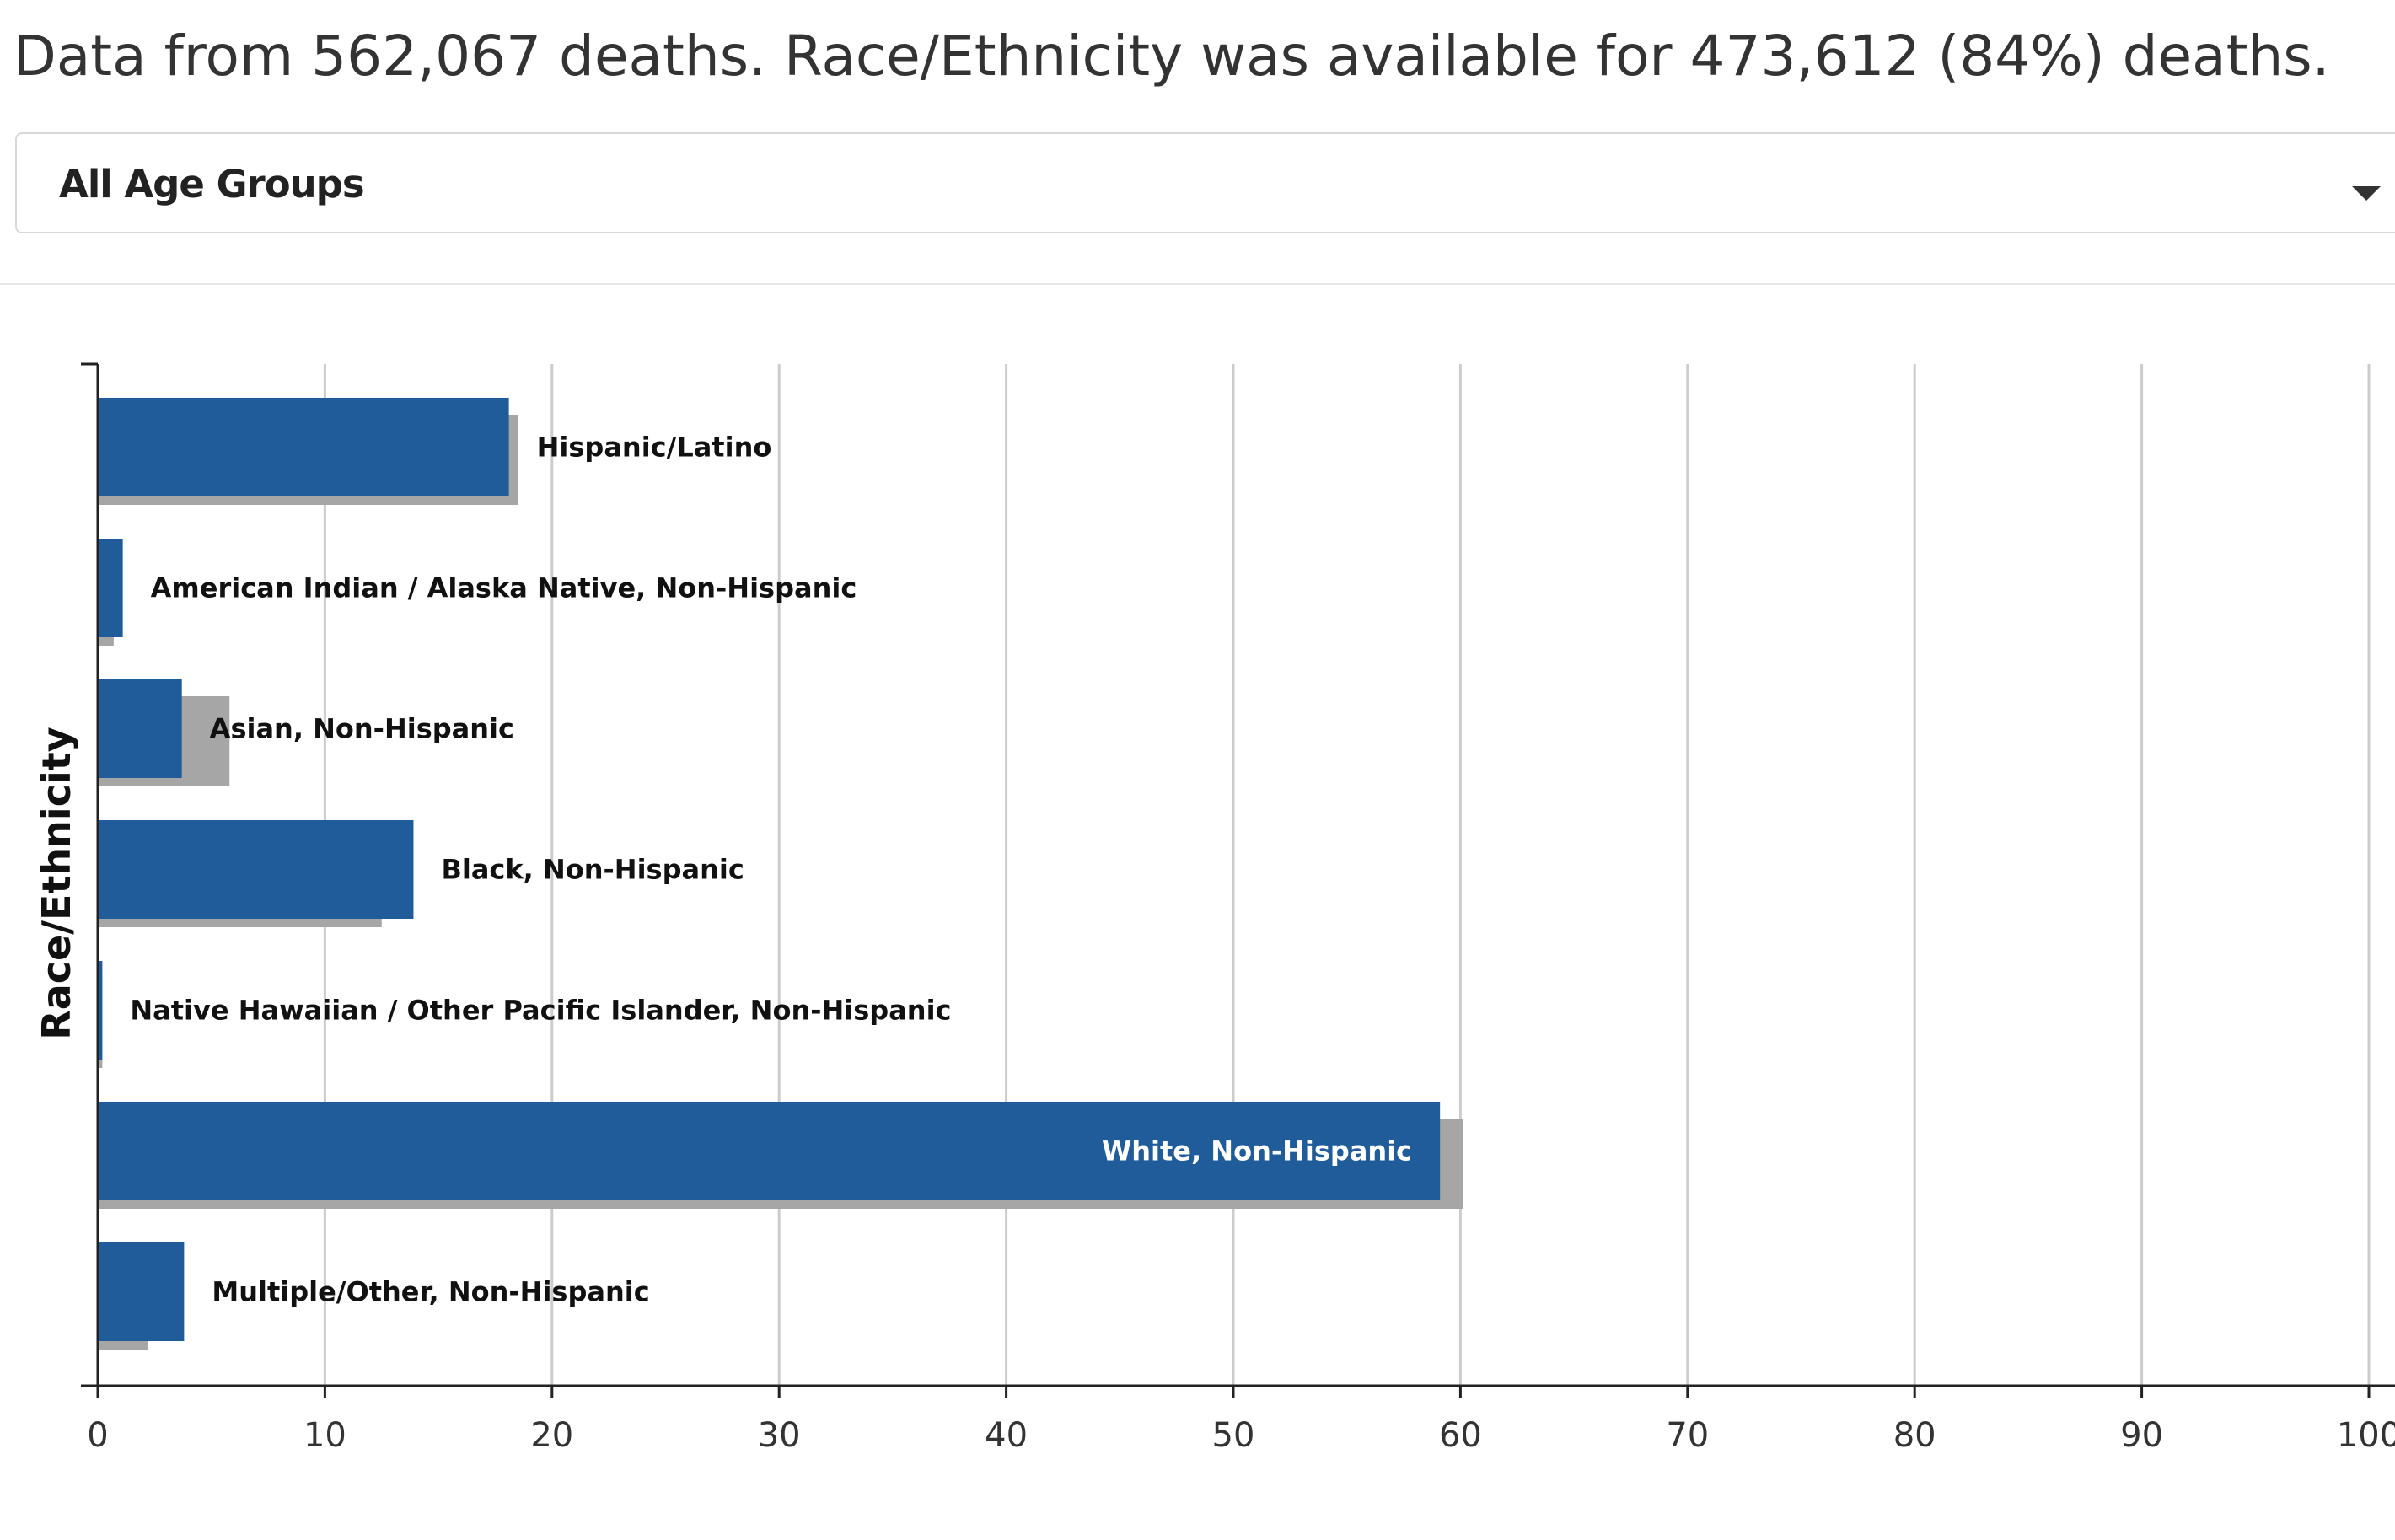 Image resolution: width=2395 pixels, height=1540 pixels. What do you see at coordinates (101, 1010) in the screenshot?
I see `bar-blue-native-hawaiian-other-pacific-islander-non-hispanic` at bounding box center [101, 1010].